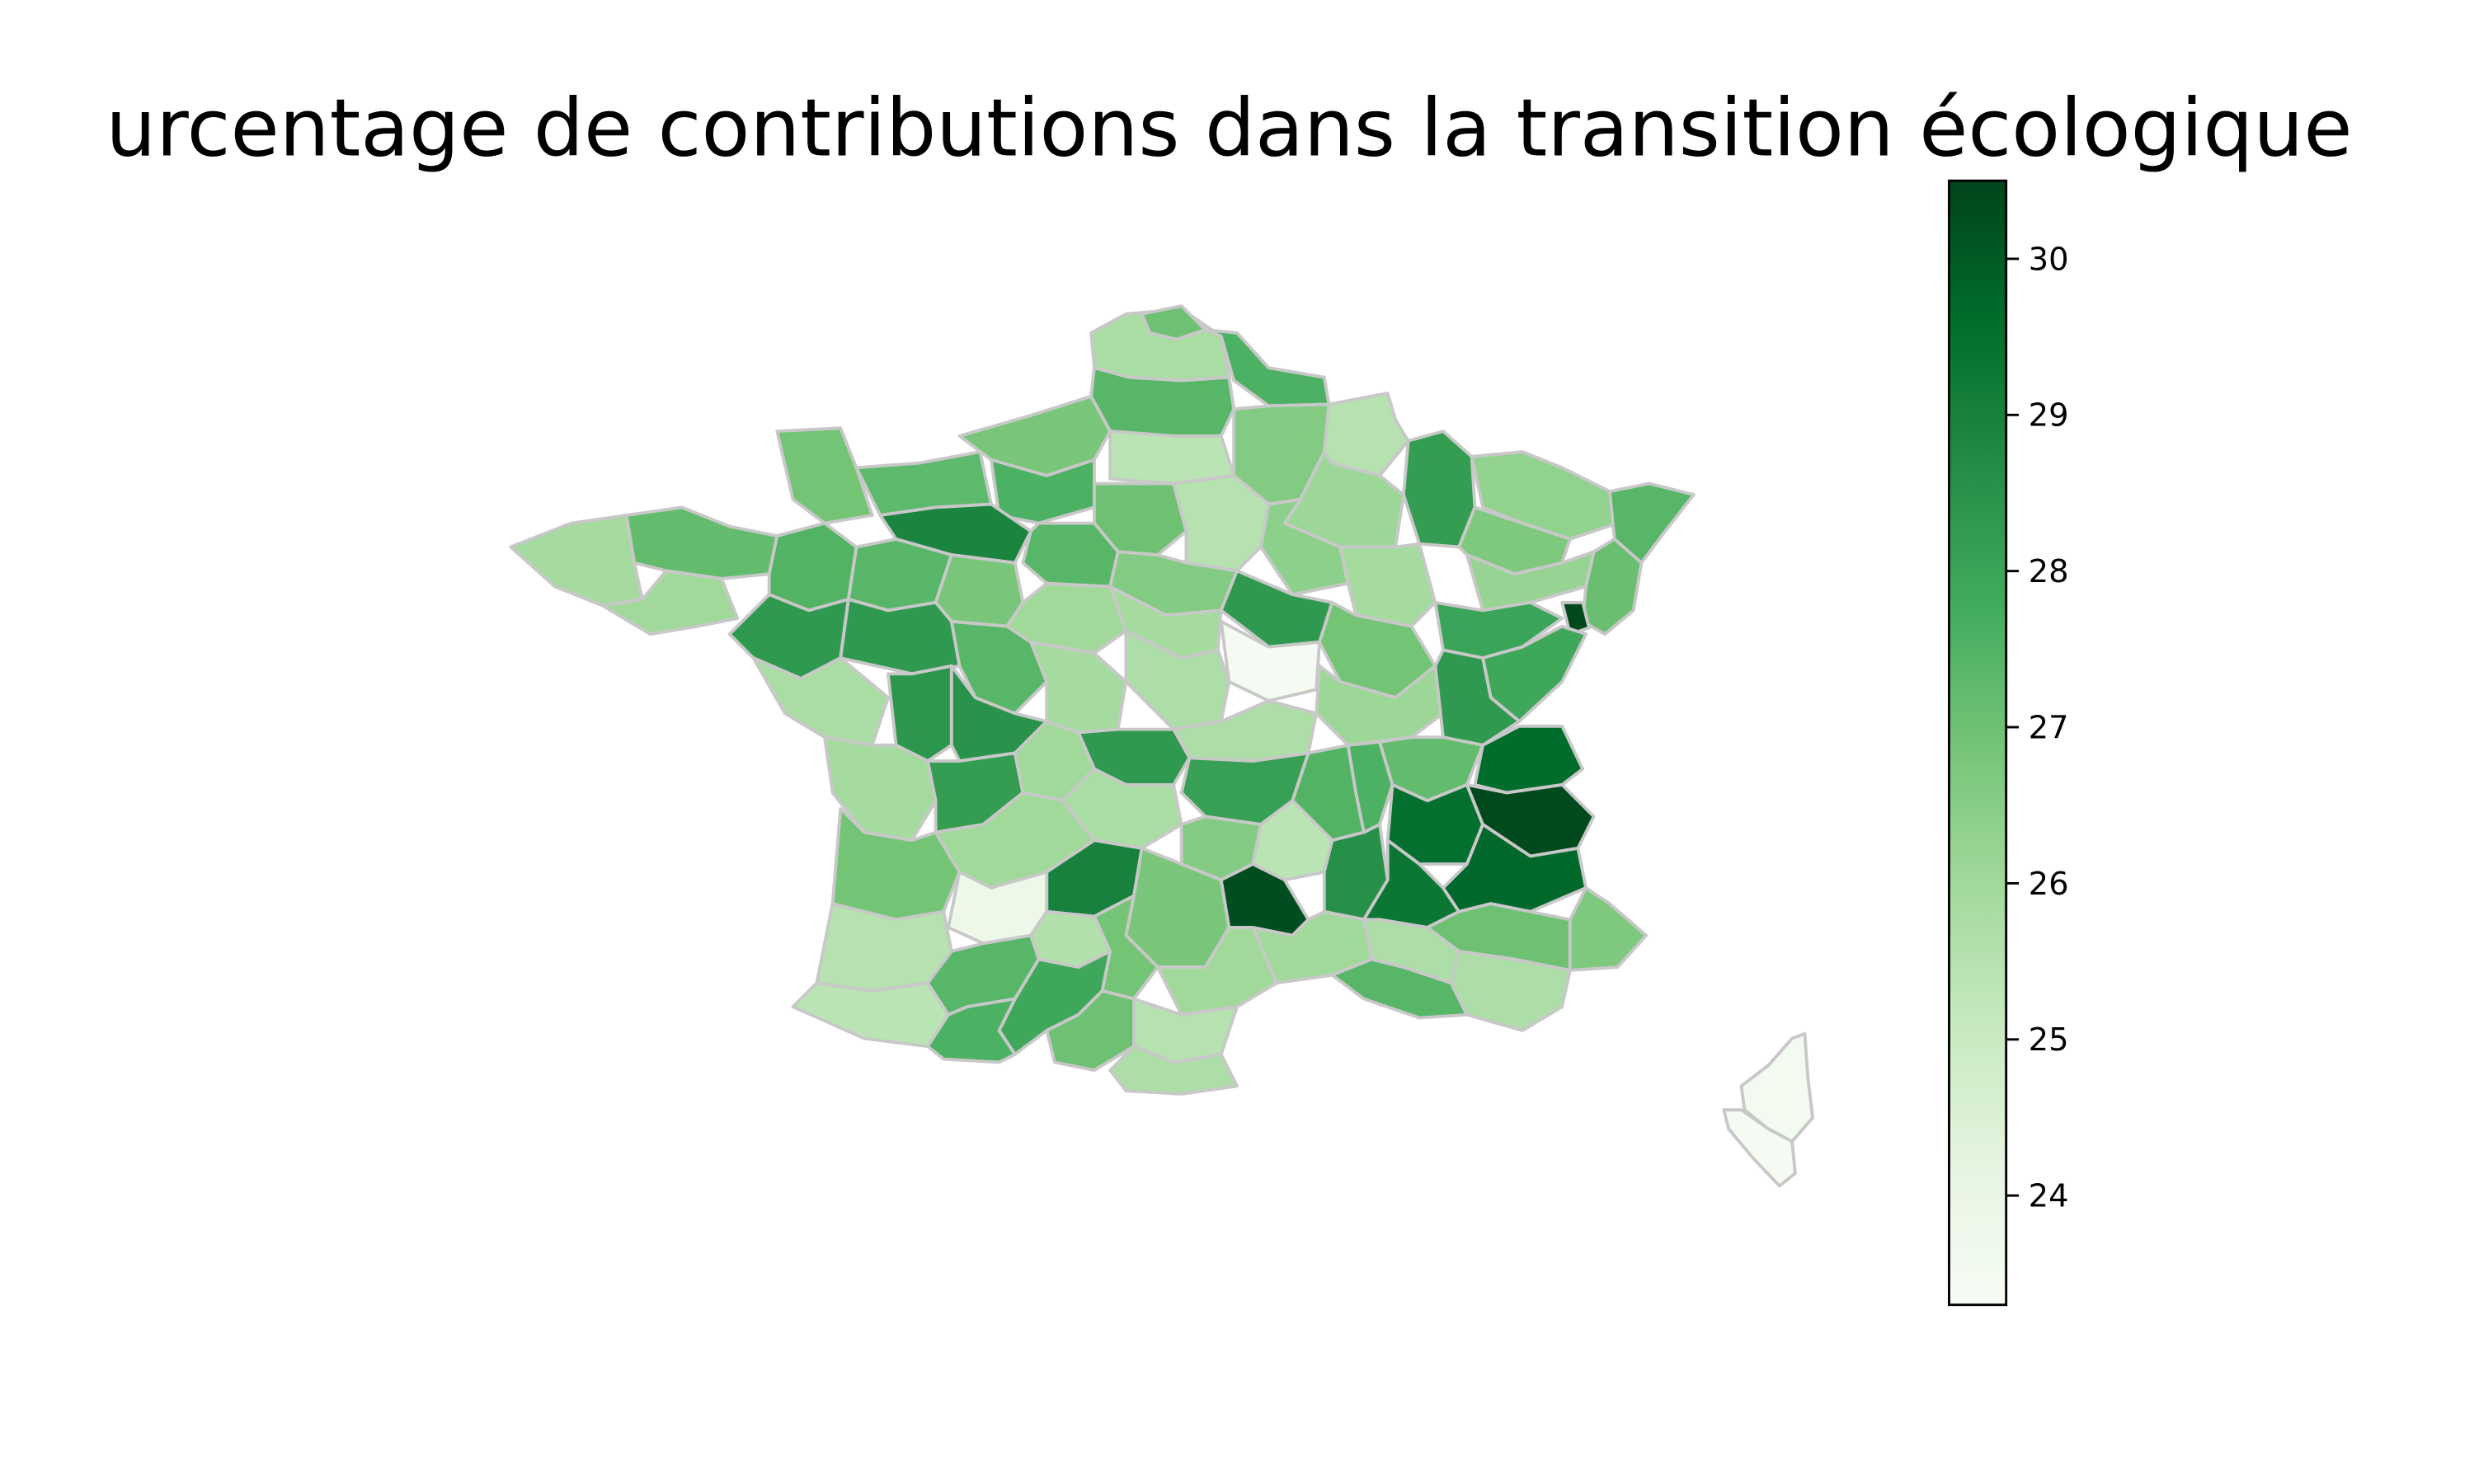  I want to click on region-hautes-pyrenees, so click(971, 1030).